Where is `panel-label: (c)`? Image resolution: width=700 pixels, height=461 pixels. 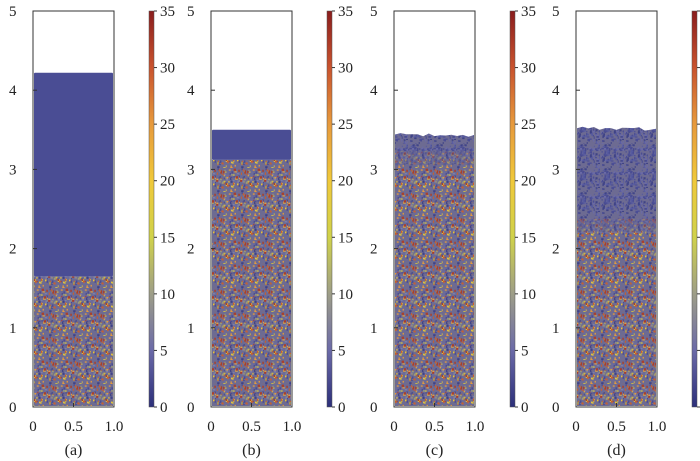
panel-label: (c) is located at coordinates (435, 450).